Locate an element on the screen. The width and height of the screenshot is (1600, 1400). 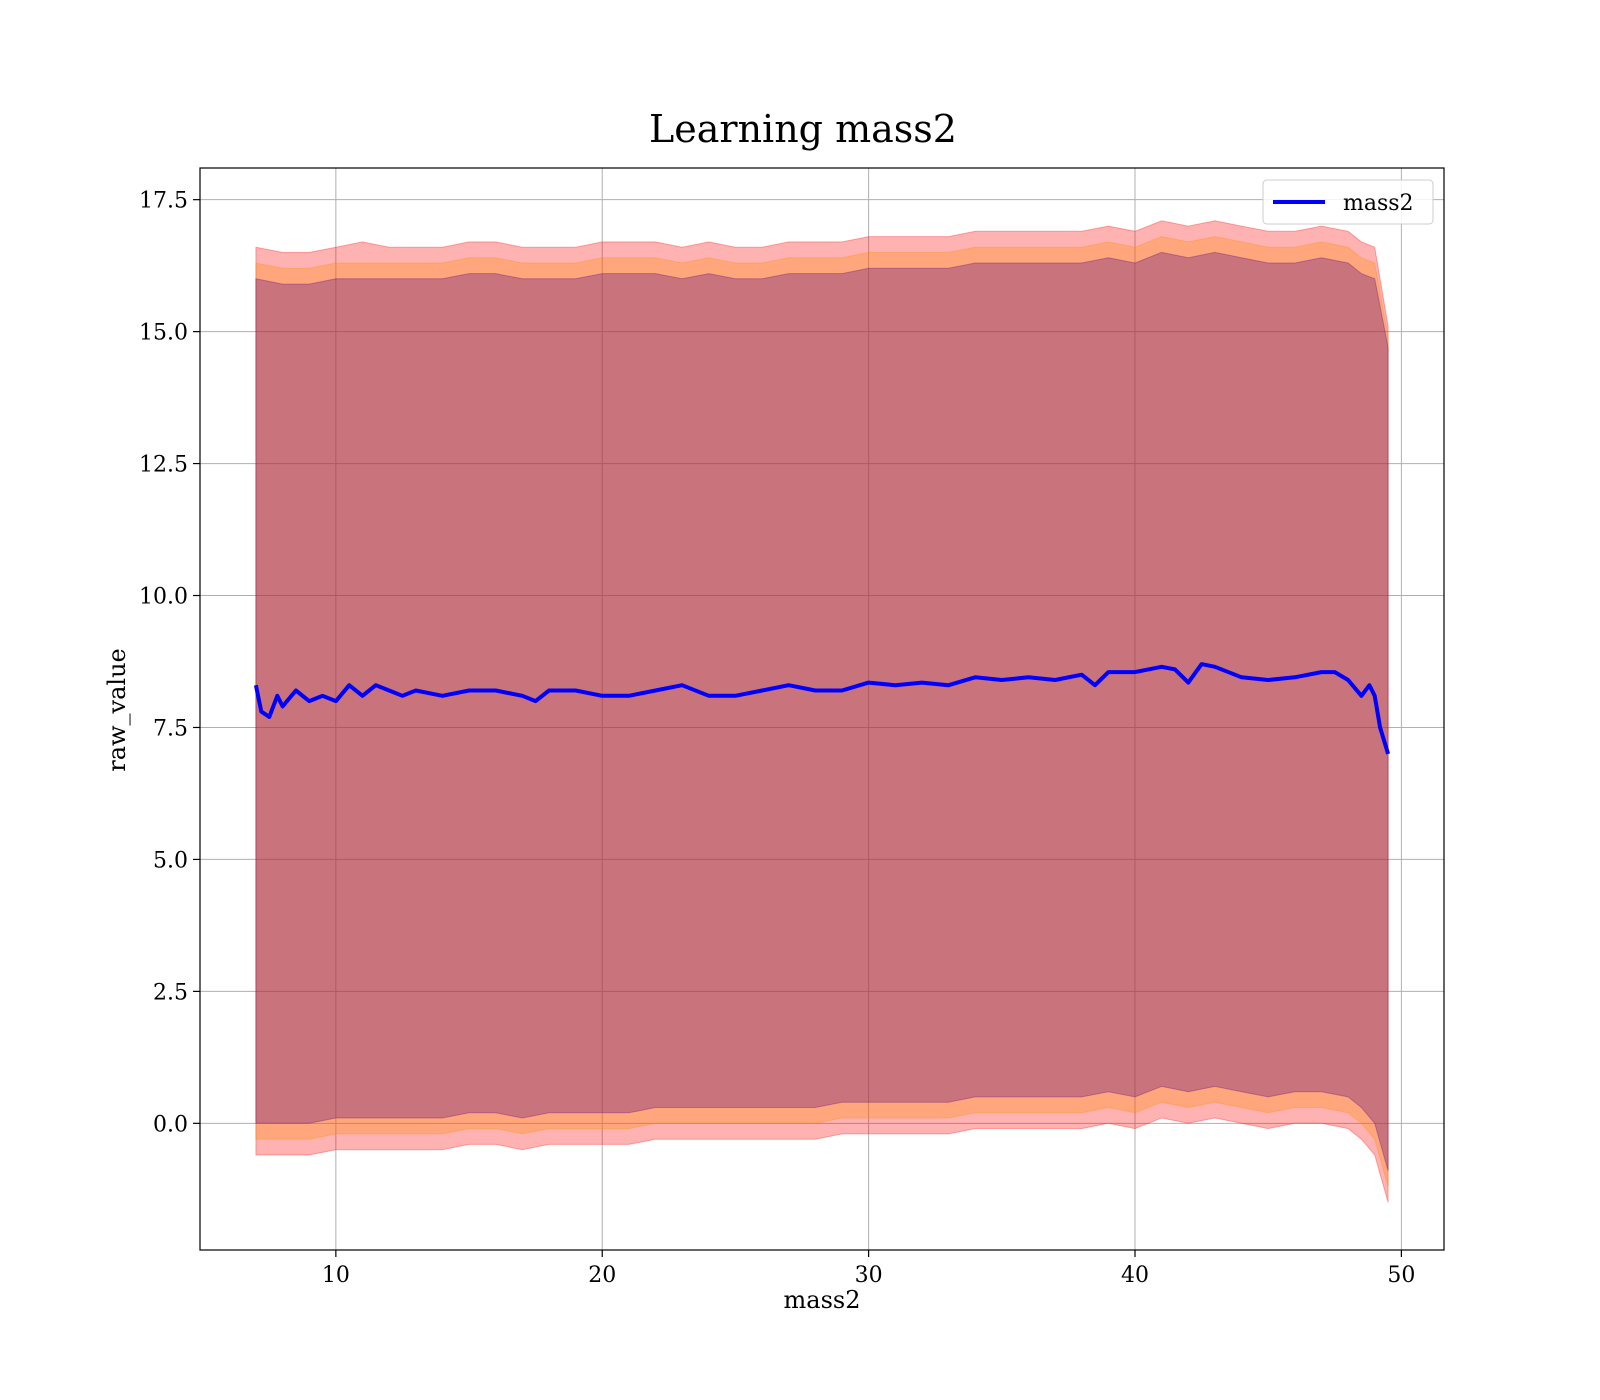
x-axis-label: mass2 is located at coordinates (822, 1300).